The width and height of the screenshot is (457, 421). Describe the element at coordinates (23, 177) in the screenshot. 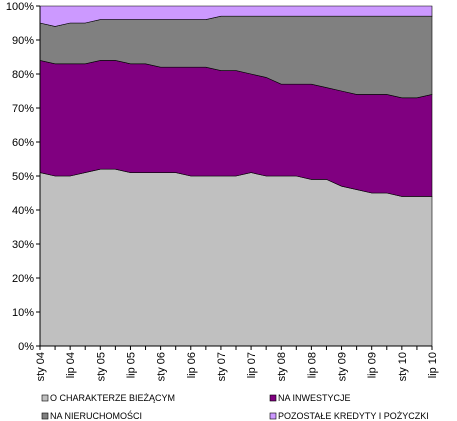

I see `y-tick-label: 50%` at that location.